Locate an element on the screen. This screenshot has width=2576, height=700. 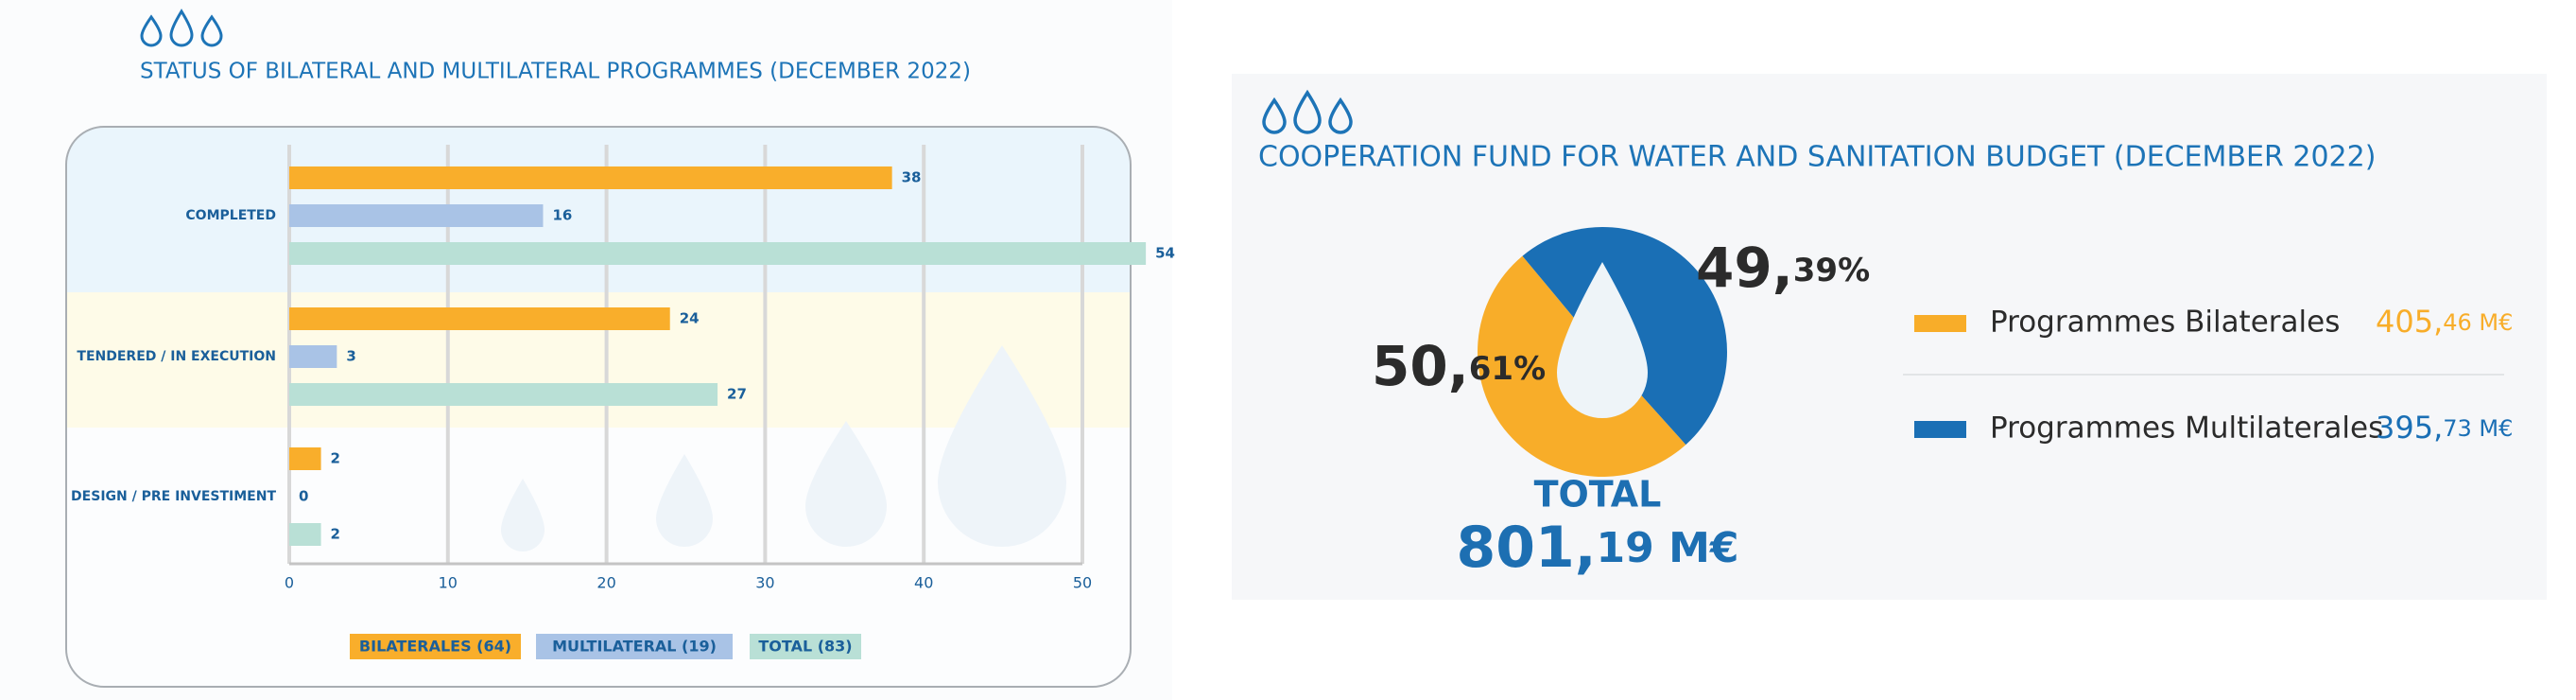
bar-value-label: 16 is located at coordinates (562, 215).